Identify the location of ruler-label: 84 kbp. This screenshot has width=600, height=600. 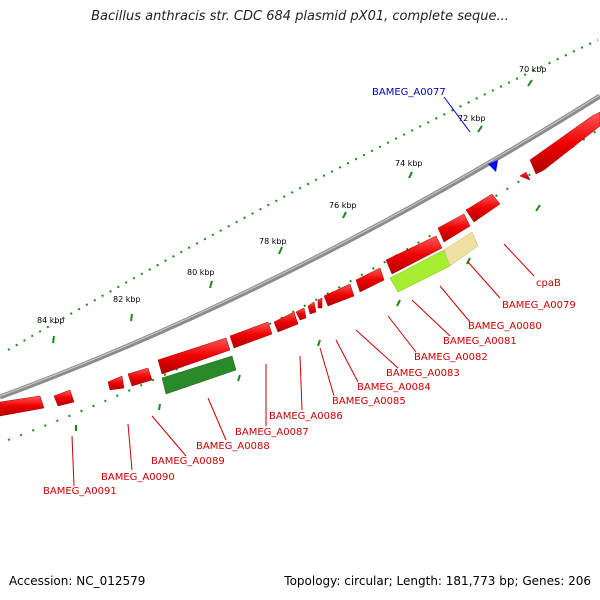
(51, 320).